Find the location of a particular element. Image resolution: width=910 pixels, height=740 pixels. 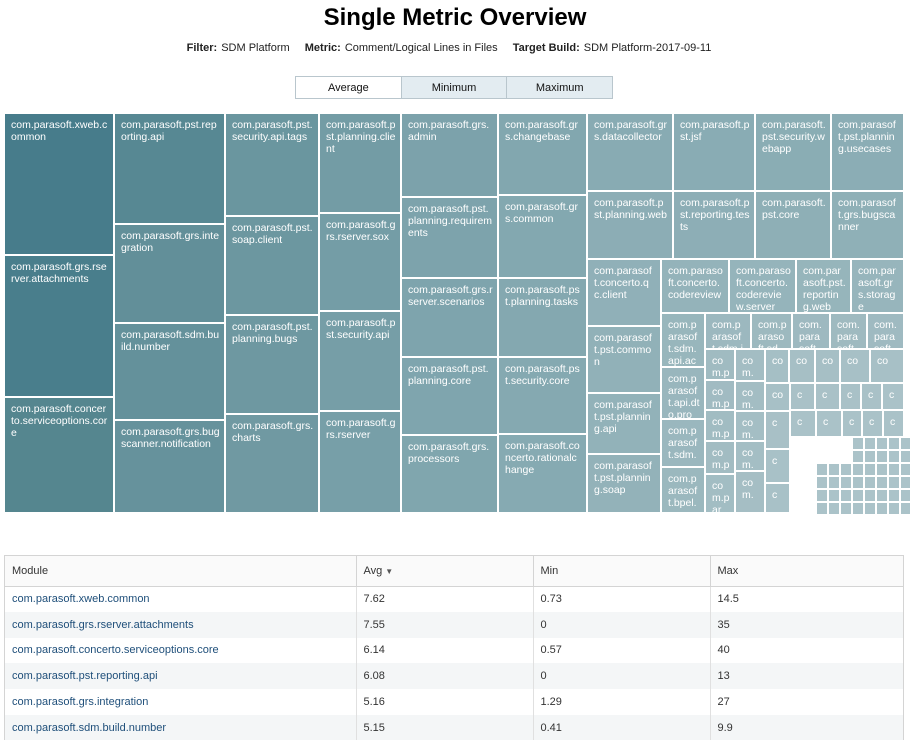

treemap-tile: com.parasoft.grs.rserver.sox is located at coordinates (360, 262).